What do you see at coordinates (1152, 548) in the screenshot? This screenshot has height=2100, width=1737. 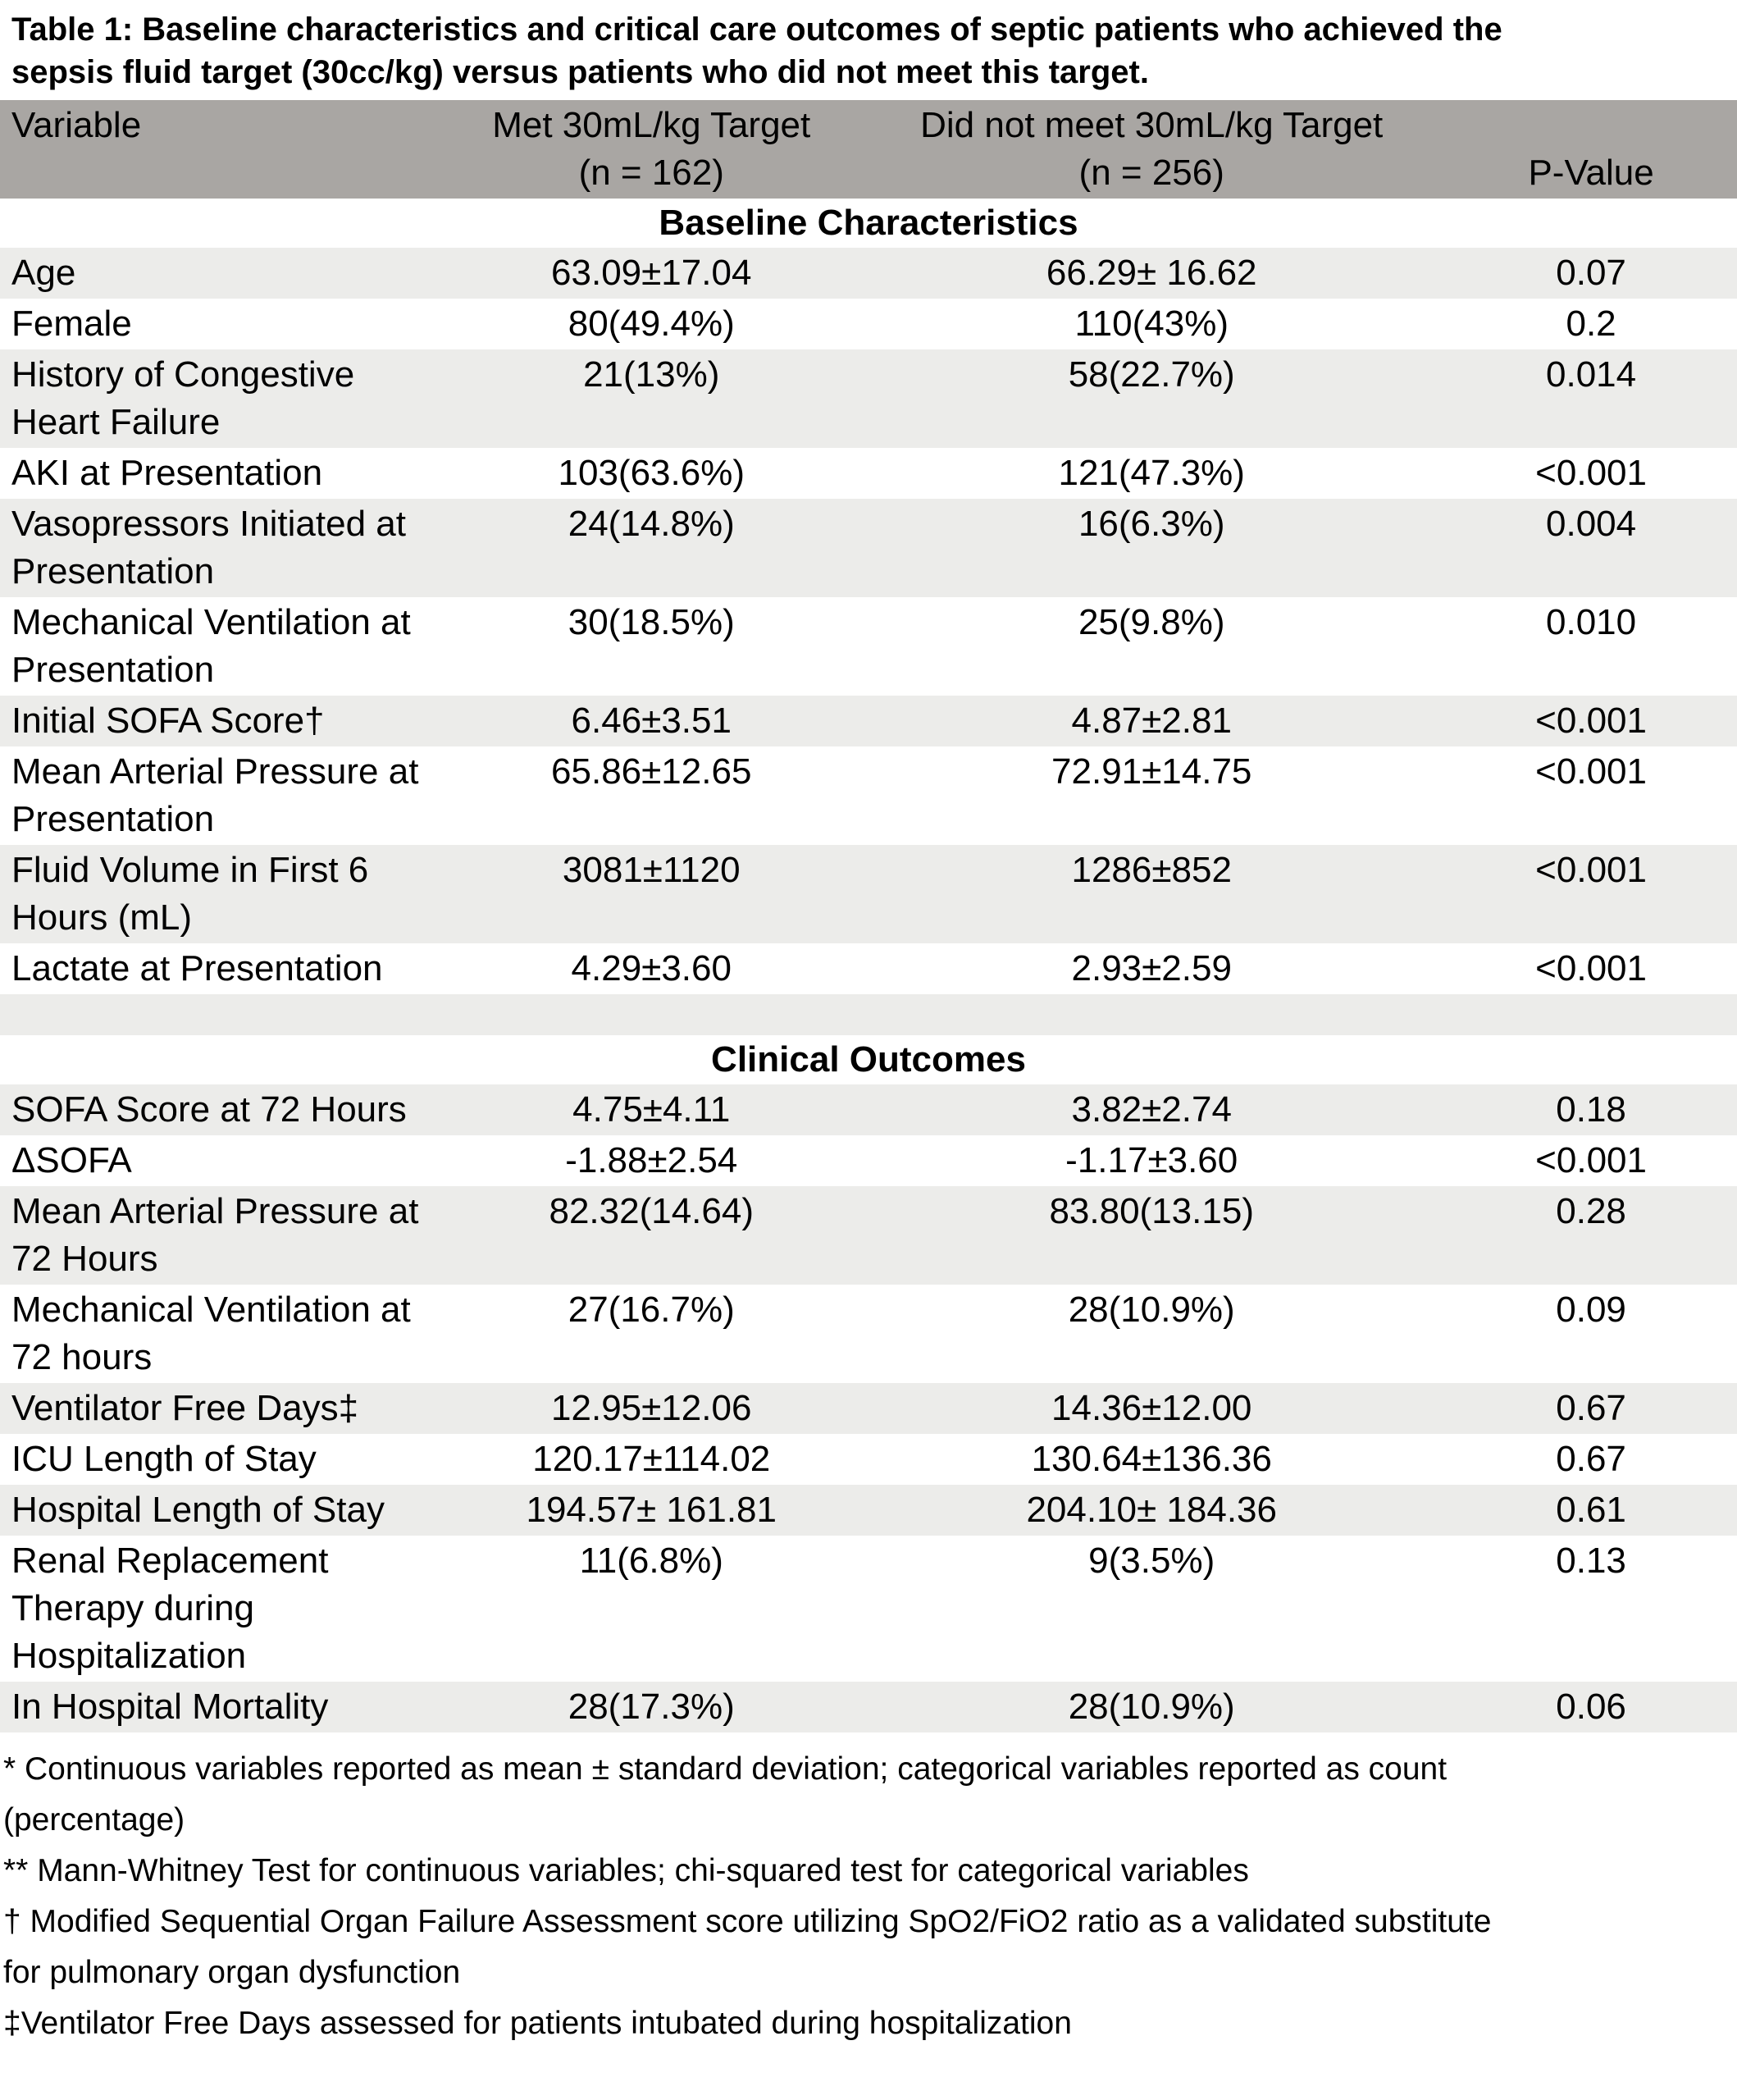 I see `not-met-target-cell: 16(6.3%)` at bounding box center [1152, 548].